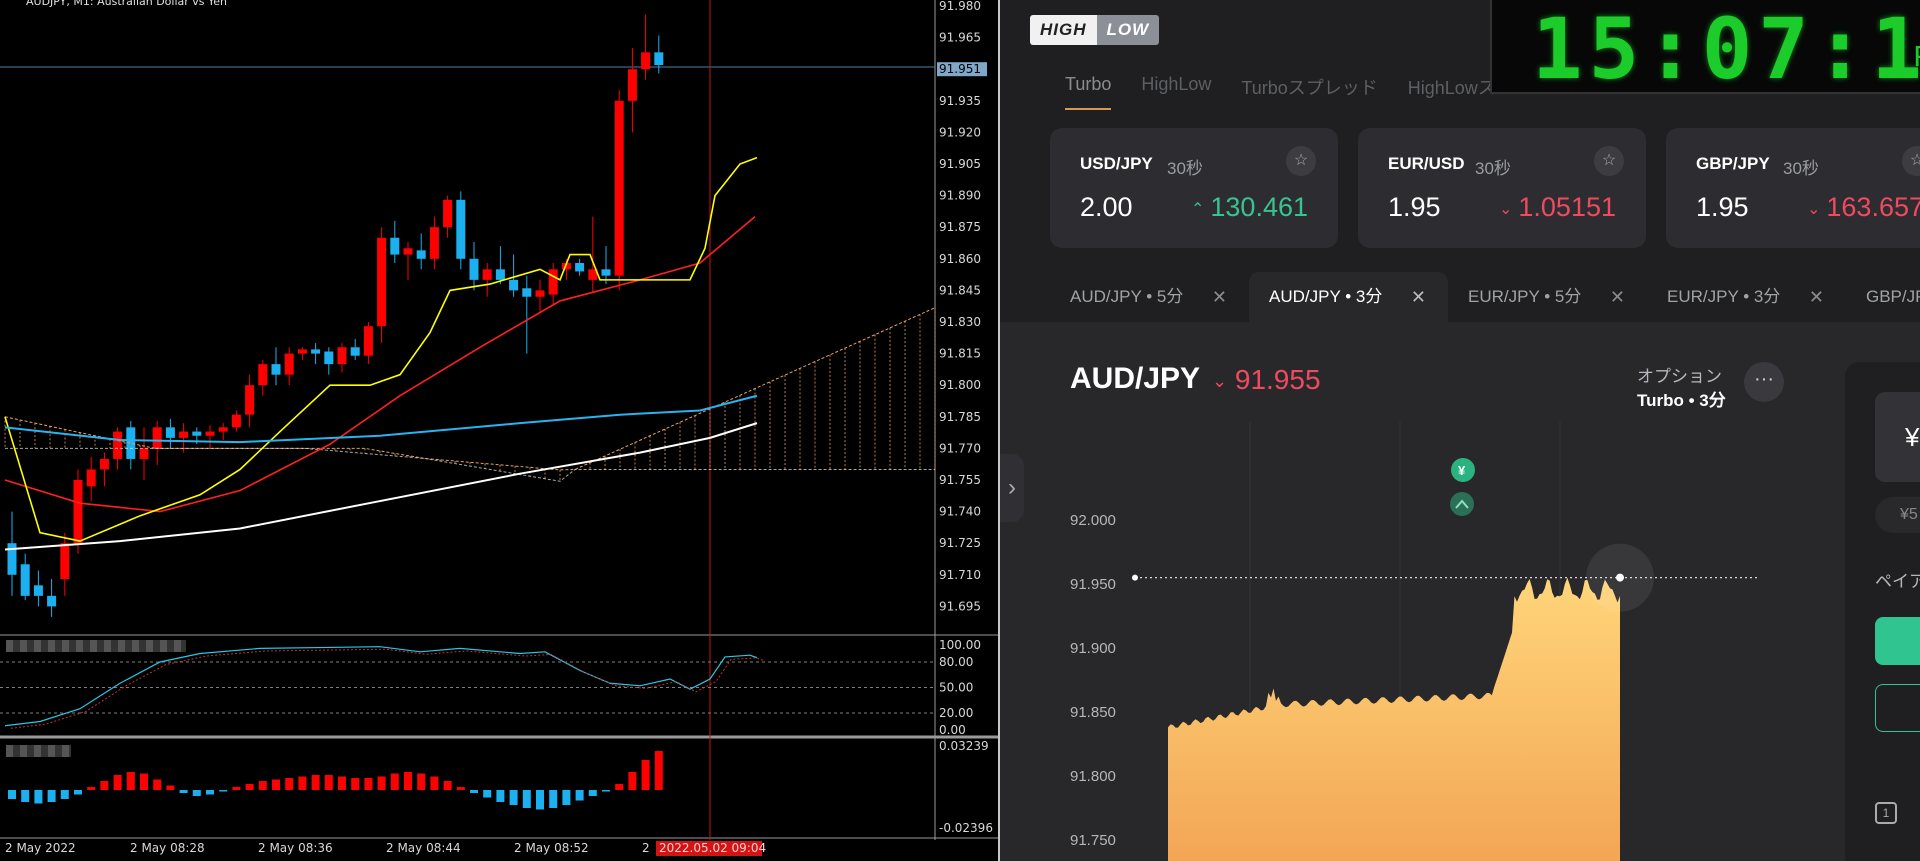 The image size is (1920, 861). I want to click on investment-amount-input: ¥, so click(1897, 437).